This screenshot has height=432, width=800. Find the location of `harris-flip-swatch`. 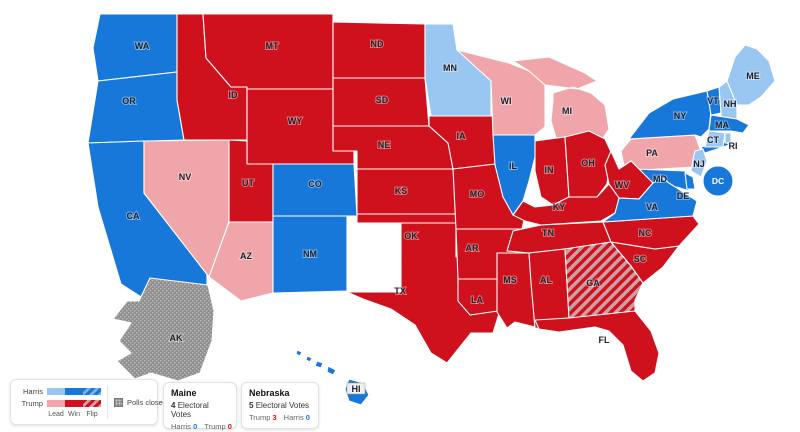

harris-flip-swatch is located at coordinates (92, 391).